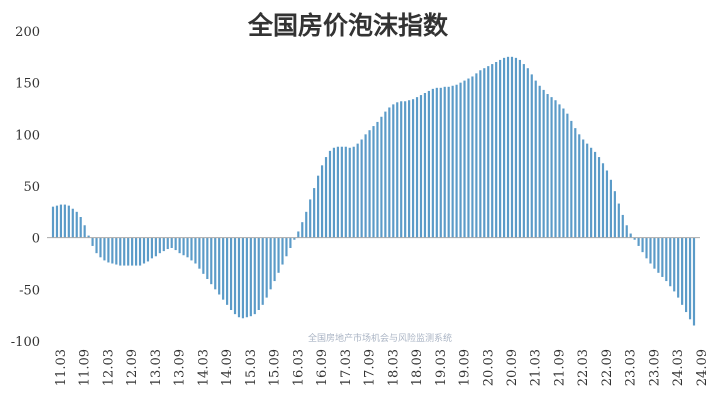 This screenshot has width=710, height=407. I want to click on y-tick-label: 200, so click(27, 32).